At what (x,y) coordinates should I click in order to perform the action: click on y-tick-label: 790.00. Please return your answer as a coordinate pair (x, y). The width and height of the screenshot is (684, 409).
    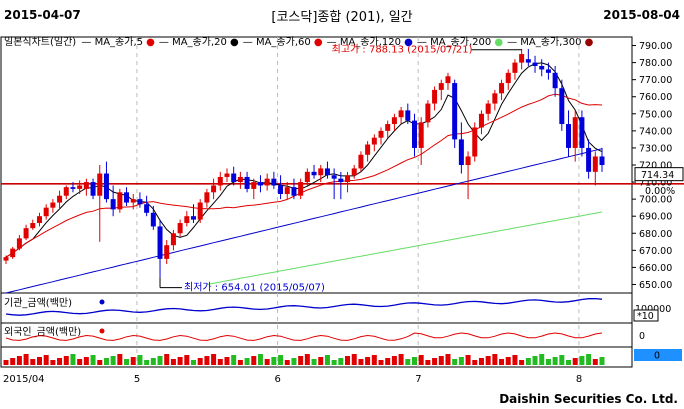
    Looking at the image, I should click on (655, 46).